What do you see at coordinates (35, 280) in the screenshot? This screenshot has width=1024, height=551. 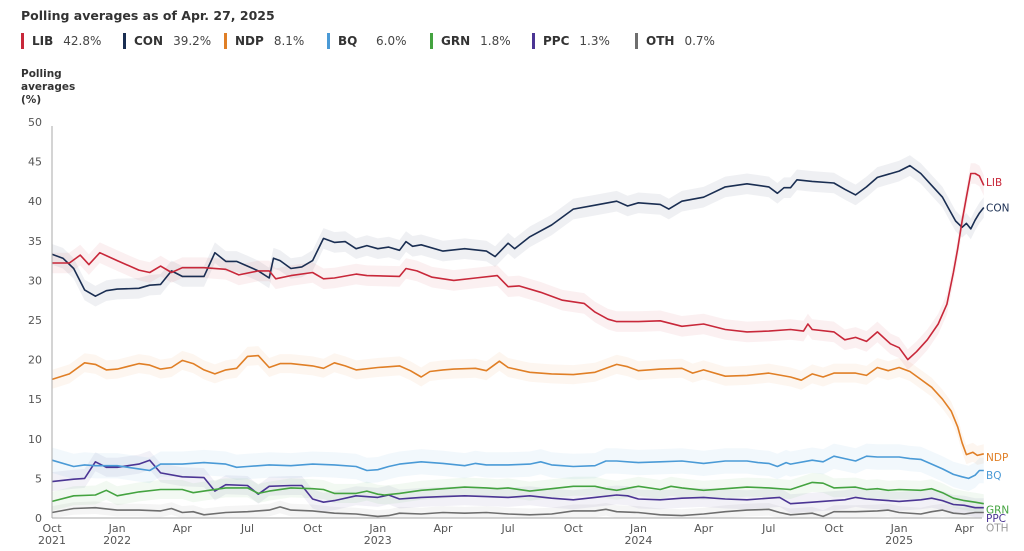 I see `y-tick-label: 30` at bounding box center [35, 280].